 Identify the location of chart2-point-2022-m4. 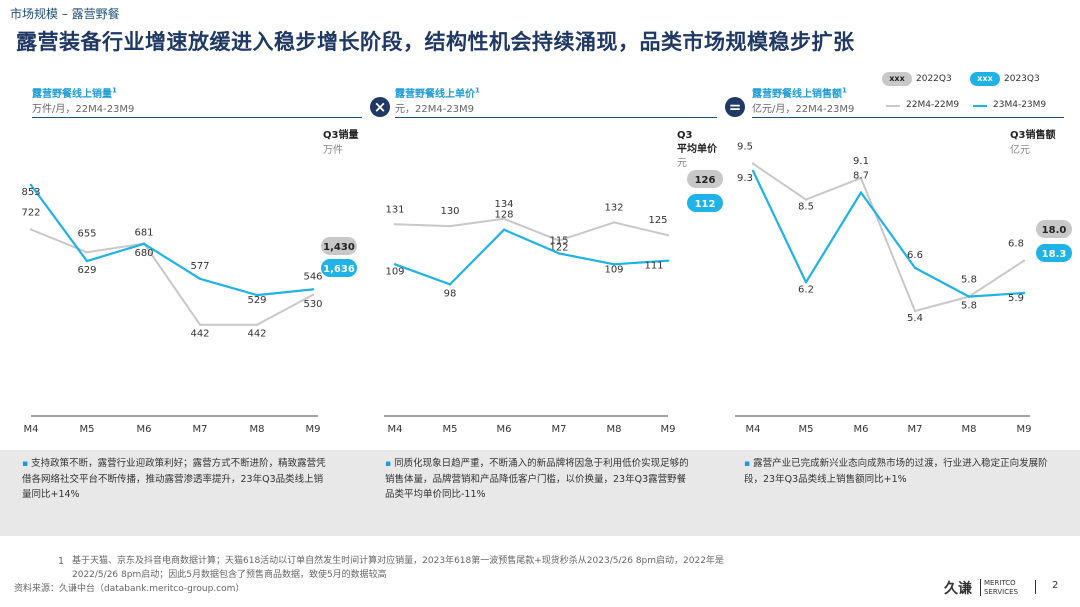
(395, 224).